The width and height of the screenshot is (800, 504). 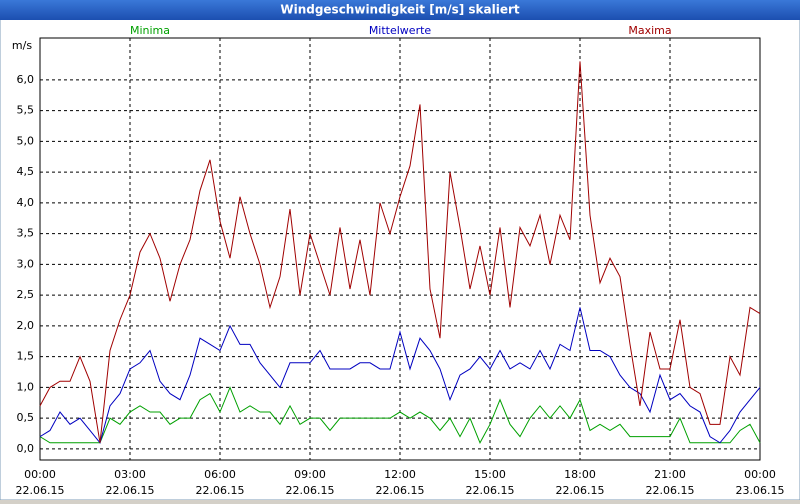 What do you see at coordinates (26, 263) in the screenshot?
I see `y-tick-label: 3,0` at bounding box center [26, 263].